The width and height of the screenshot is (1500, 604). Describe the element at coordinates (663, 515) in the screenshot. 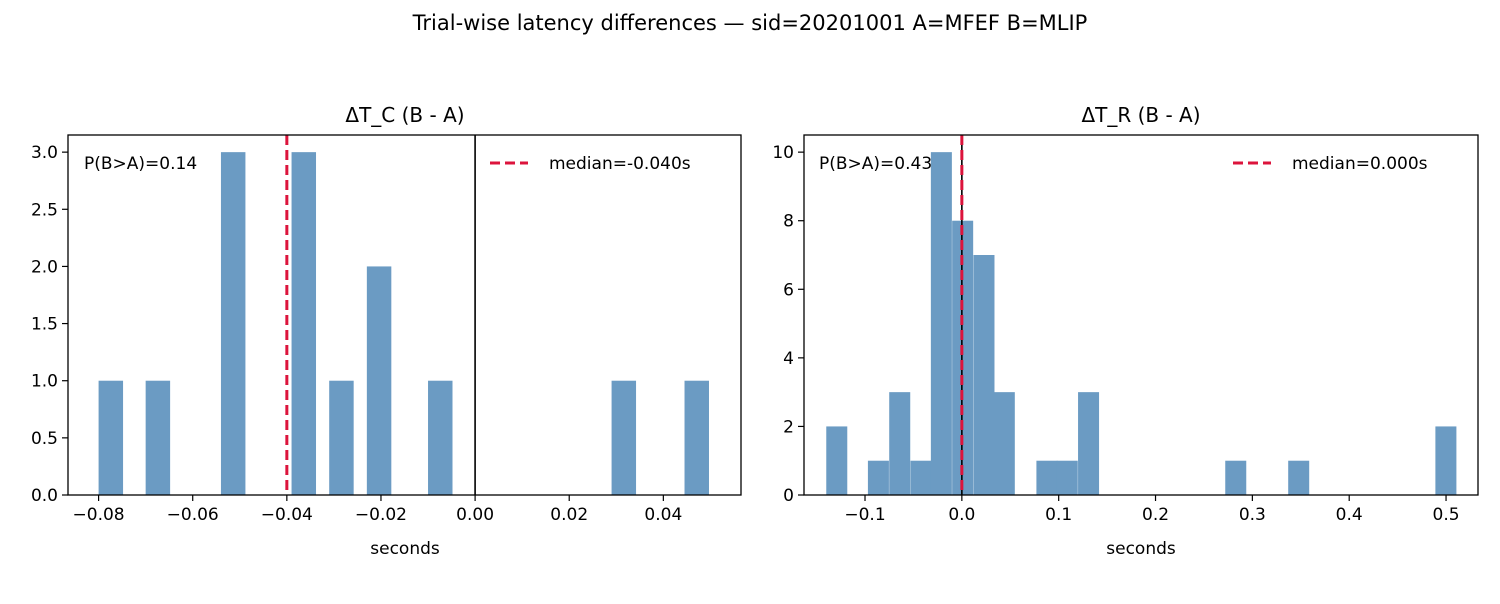

I see `x-tick-label: 0.04` at that location.